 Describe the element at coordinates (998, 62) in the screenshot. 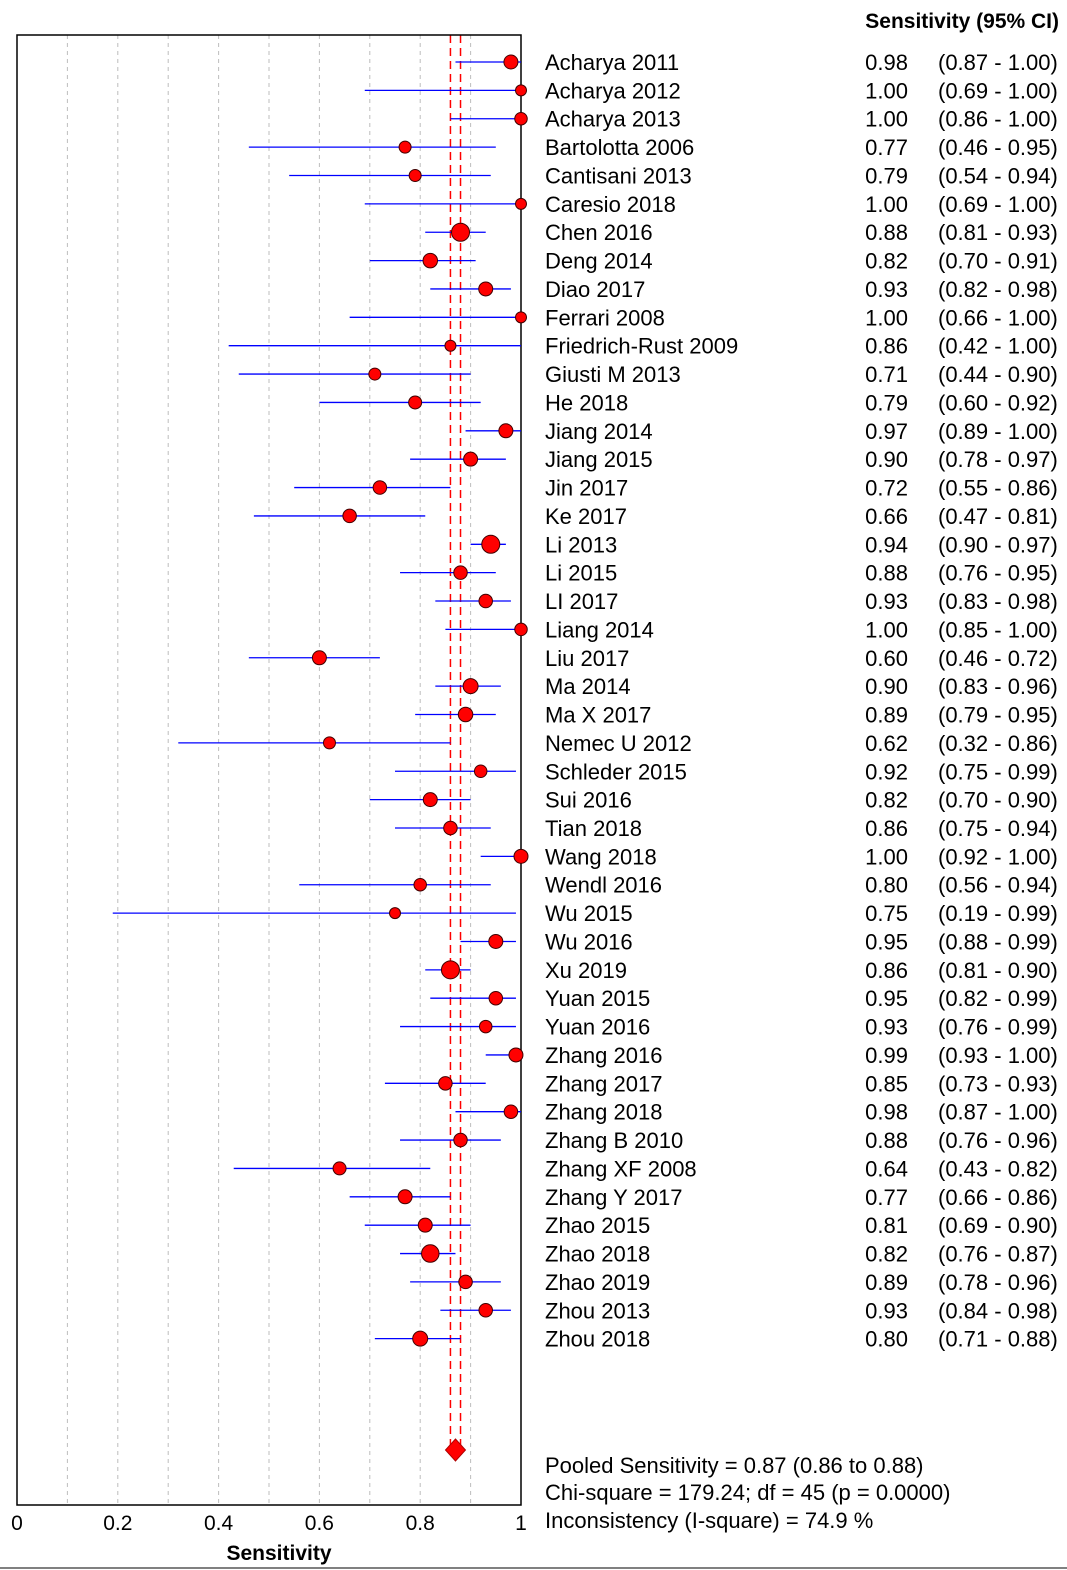

I see `study-ci: (0.87 - 1.00)` at that location.